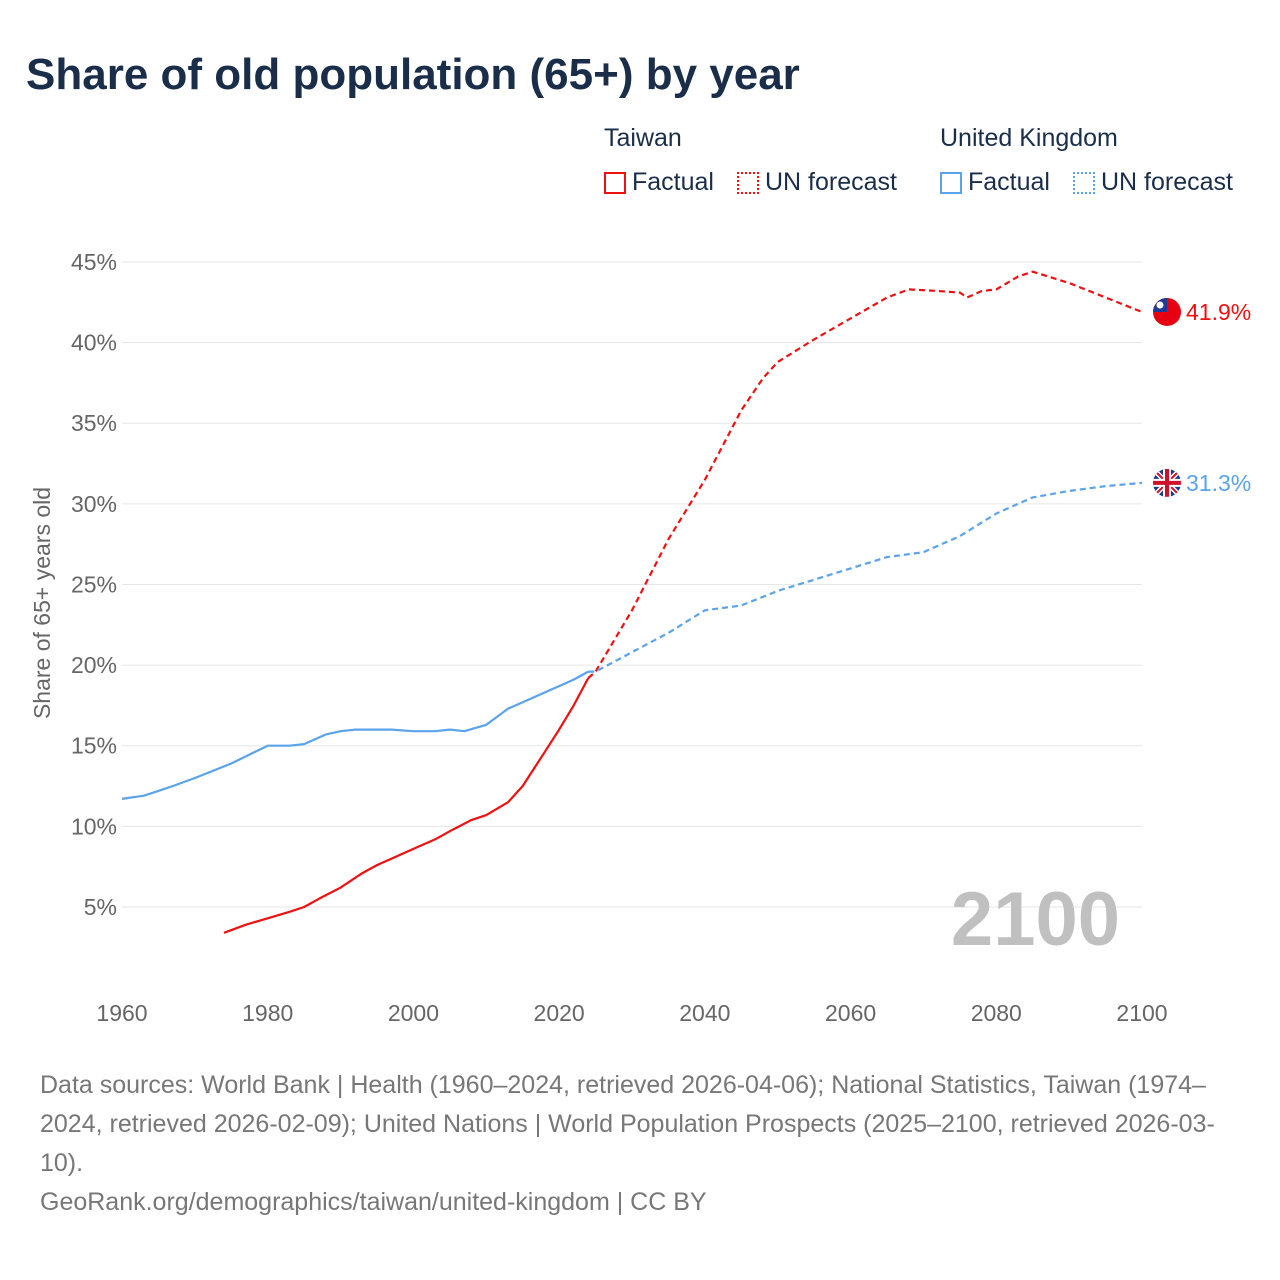  Describe the element at coordinates (94, 665) in the screenshot. I see `y-tick-label: 20%` at that location.